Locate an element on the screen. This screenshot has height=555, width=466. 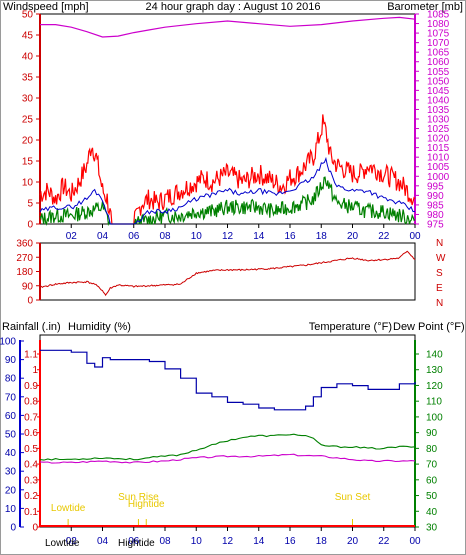
rainfall-ytick-label: 0.8 is located at coordinates (31, 402).